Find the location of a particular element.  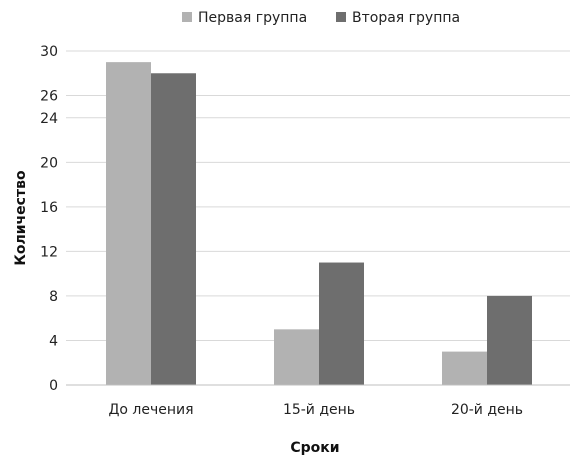

x-category-label: 20-й день is located at coordinates (487, 410).